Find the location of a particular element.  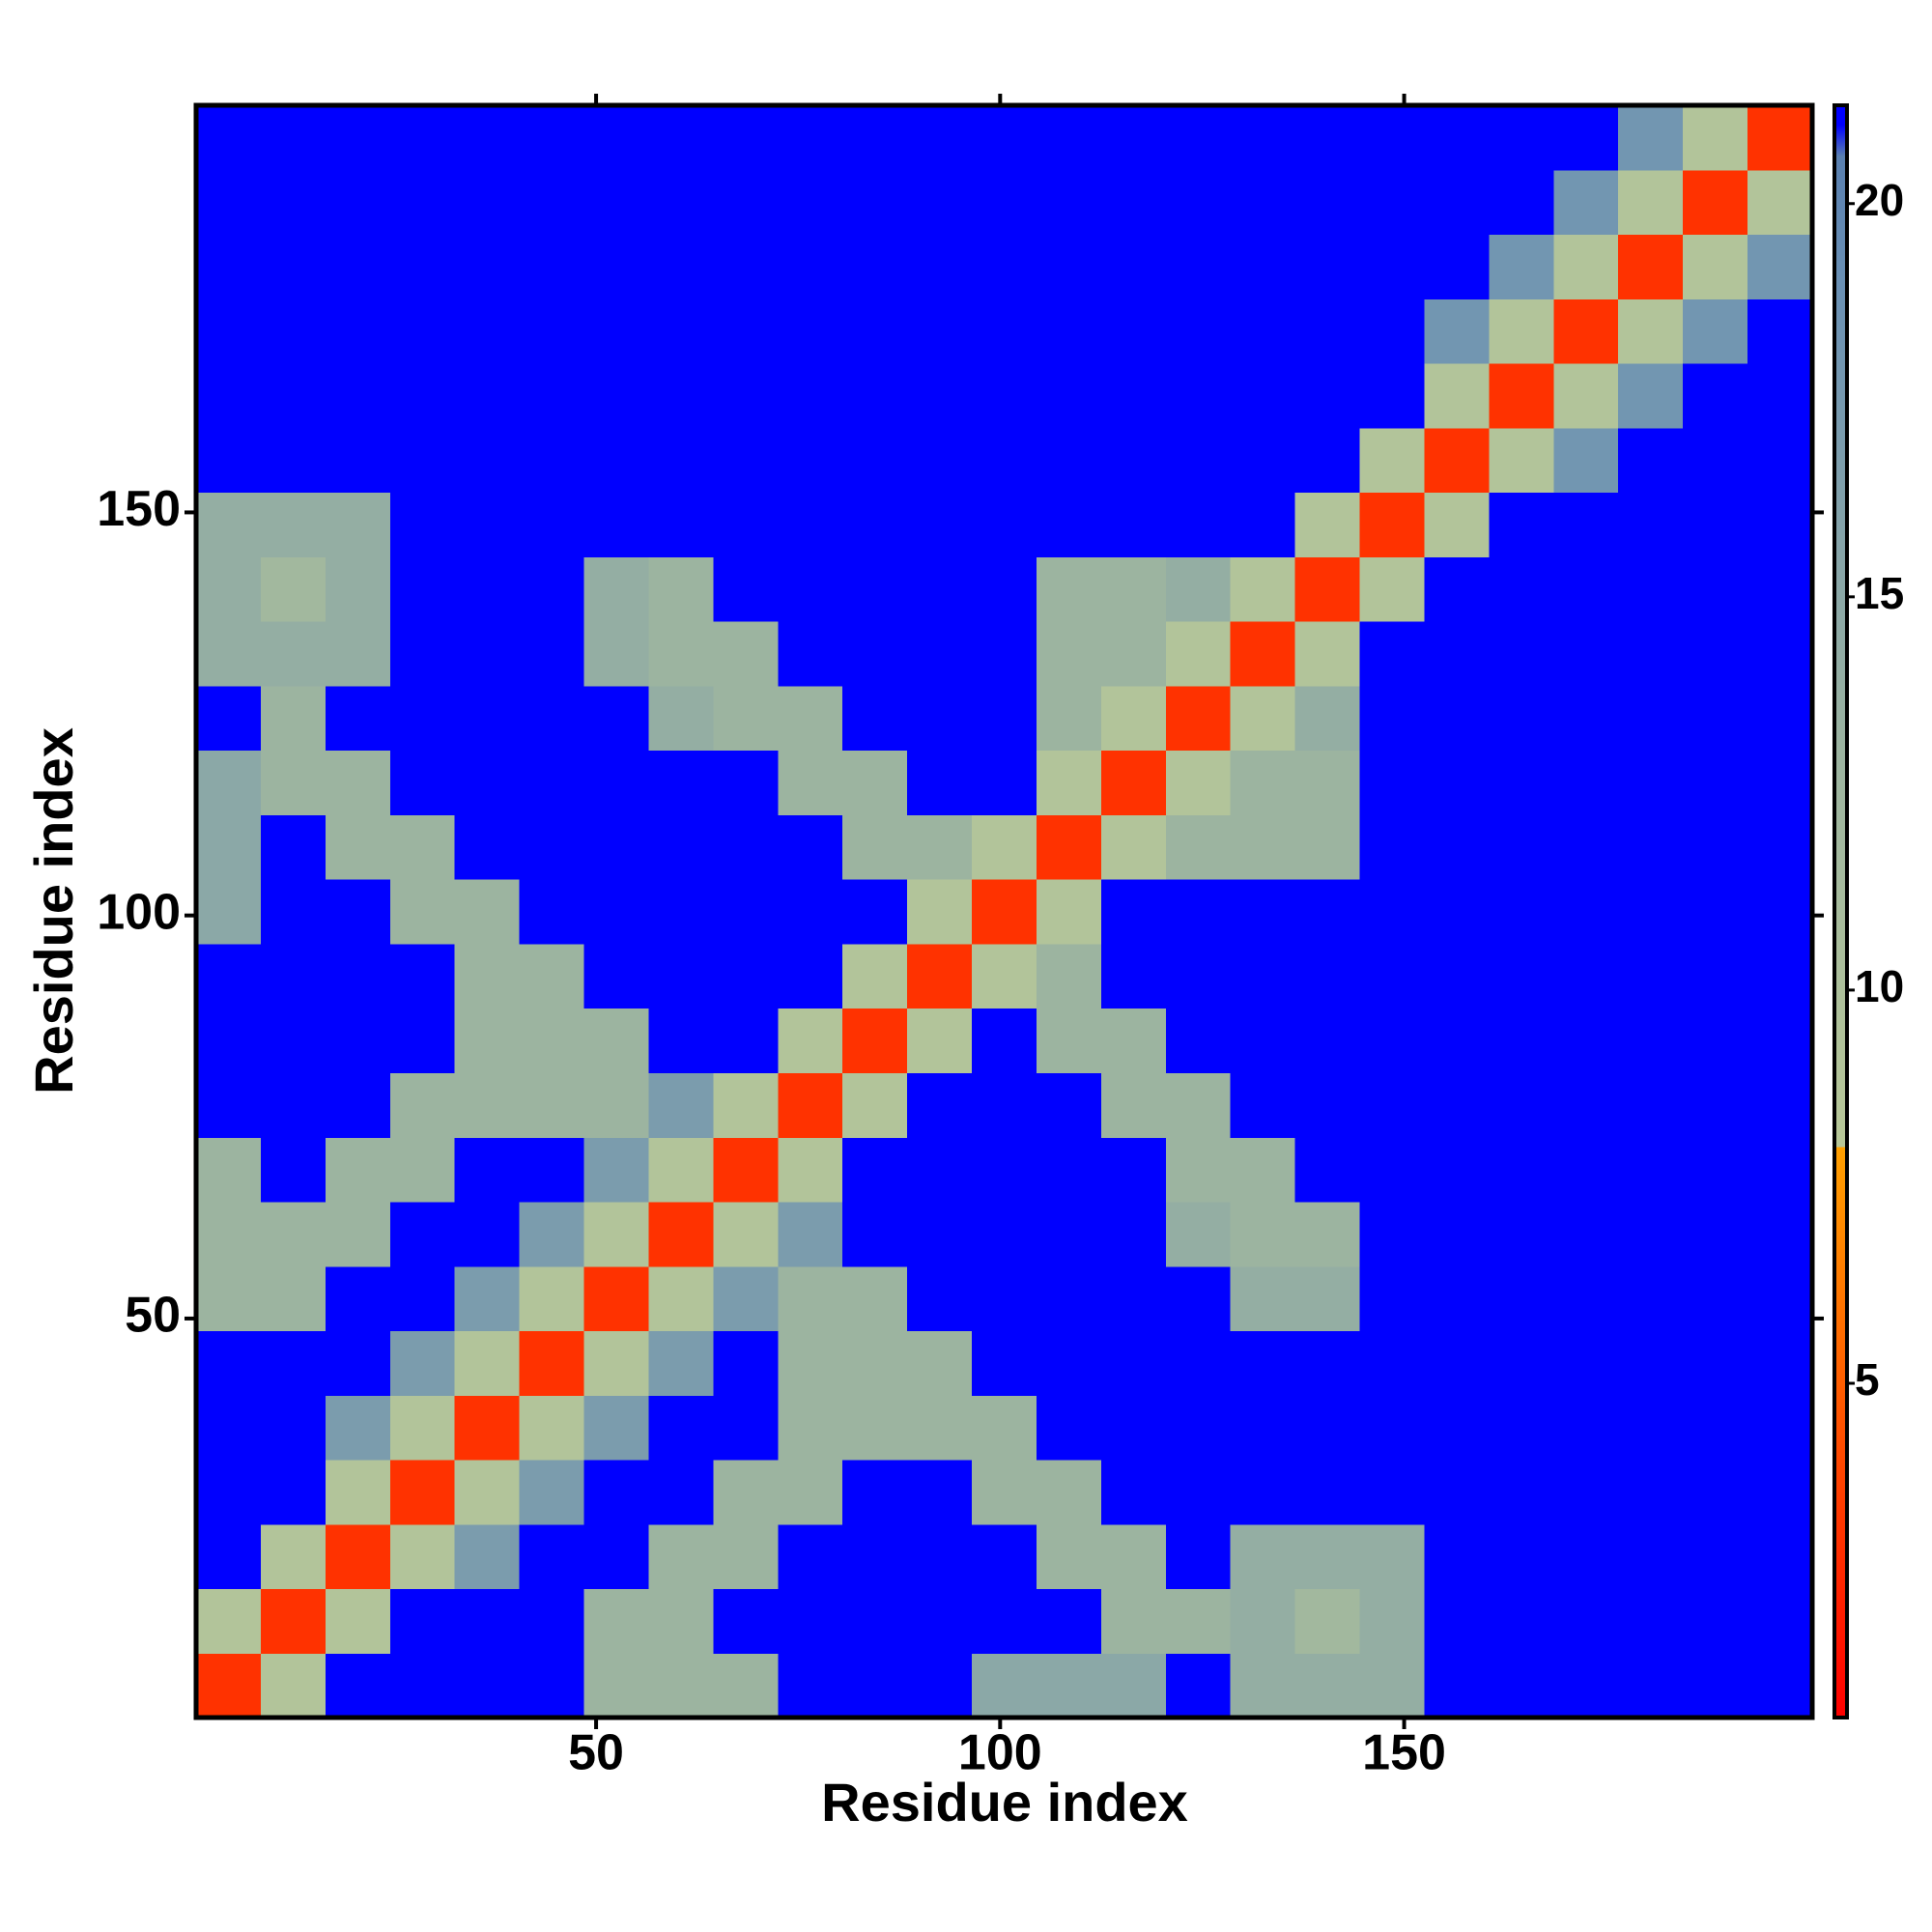

colorbar-tick-label: 5 is located at coordinates (1867, 1379).